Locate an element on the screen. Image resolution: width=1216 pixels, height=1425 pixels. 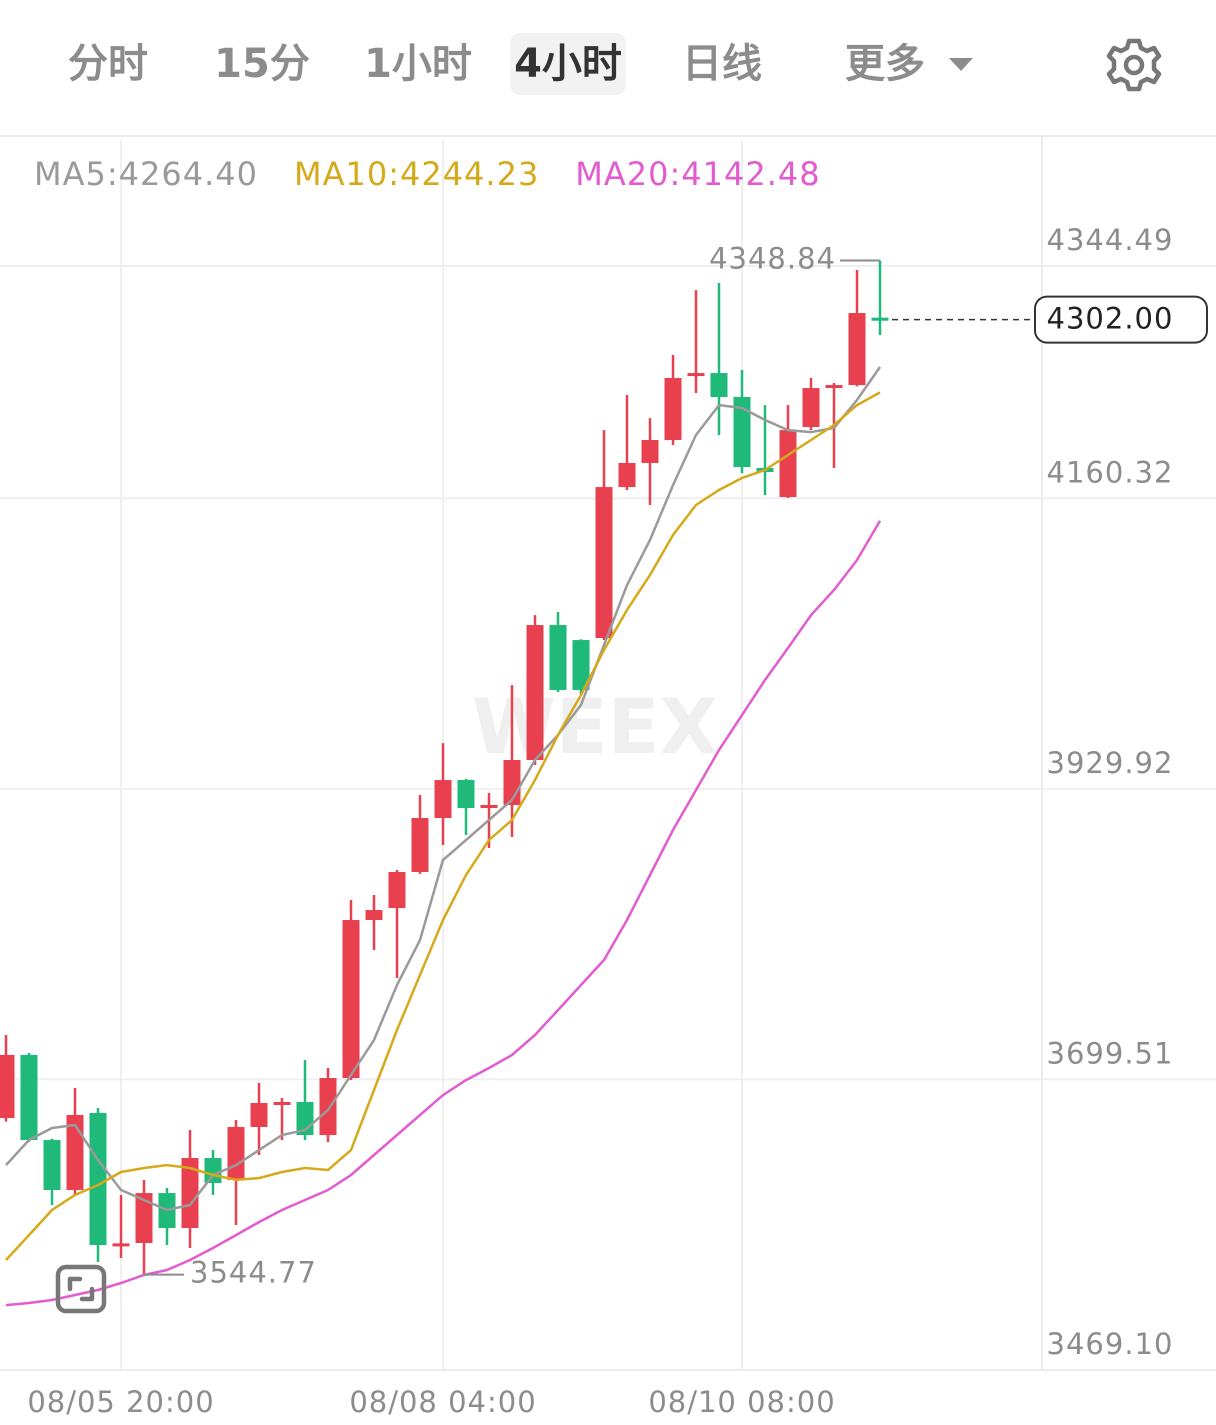
gear-center is located at coordinates (1134, 65).